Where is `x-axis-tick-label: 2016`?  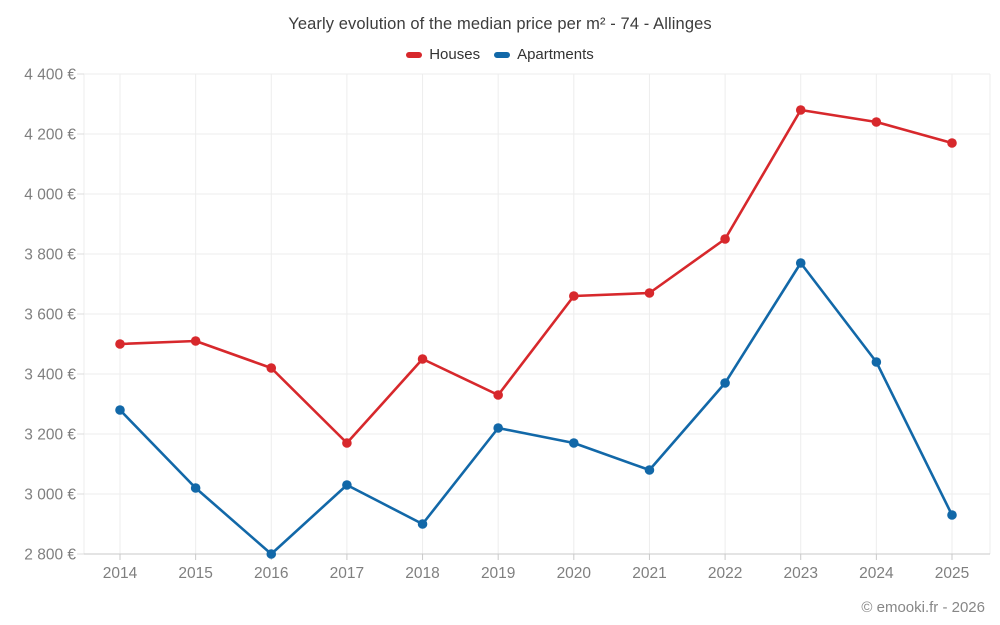 x-axis-tick-label: 2016 is located at coordinates (271, 573).